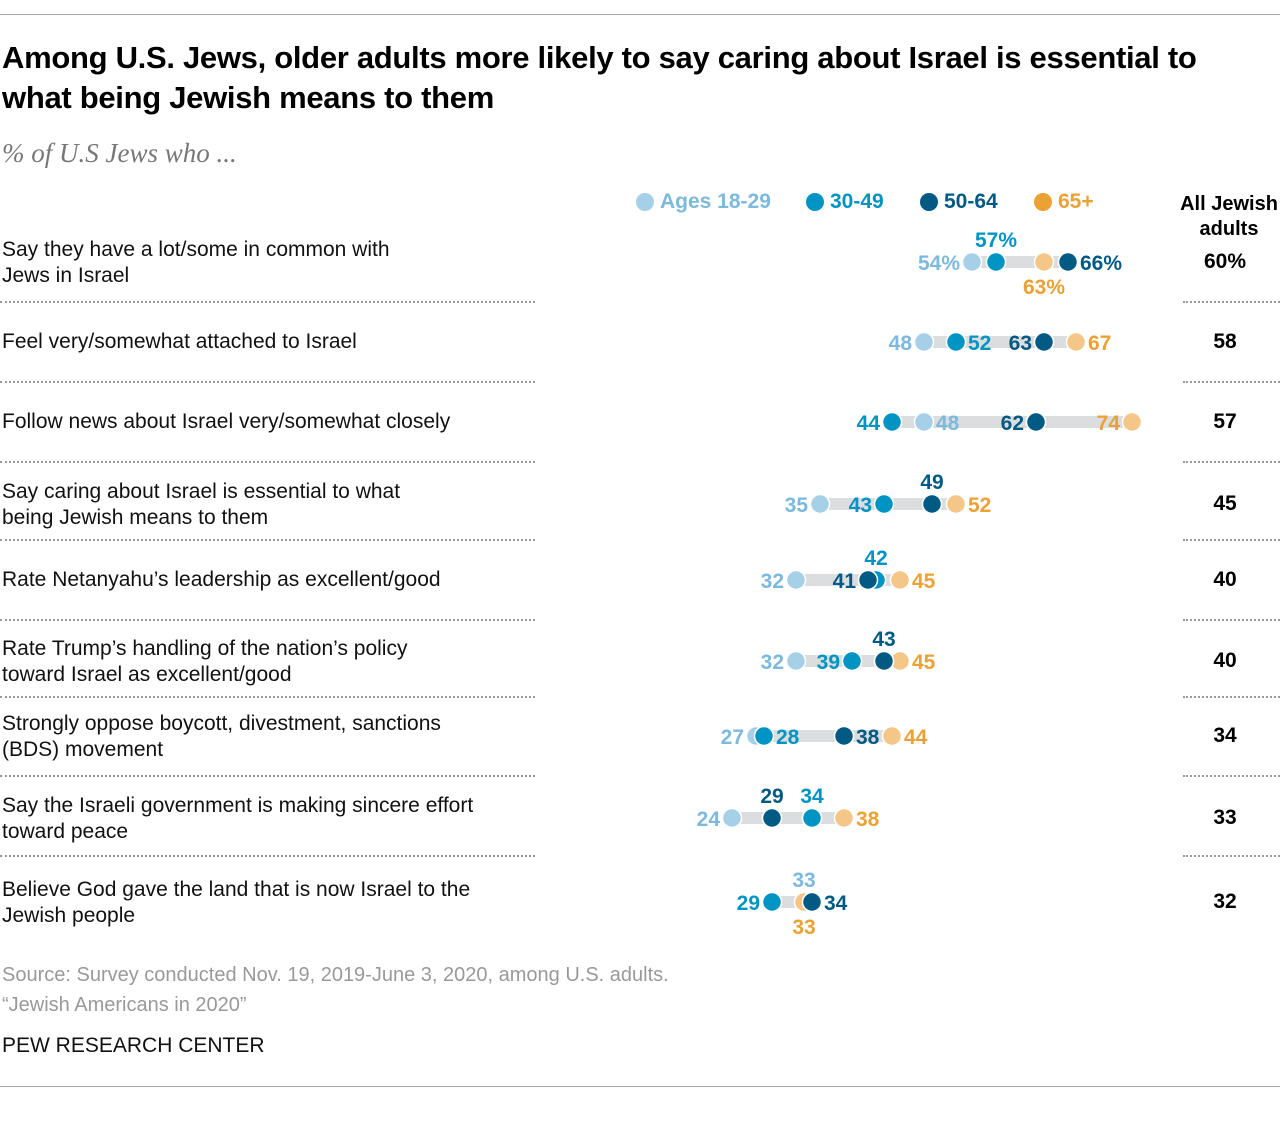  What do you see at coordinates (901, 343) in the screenshot?
I see `data-label: 48` at bounding box center [901, 343].